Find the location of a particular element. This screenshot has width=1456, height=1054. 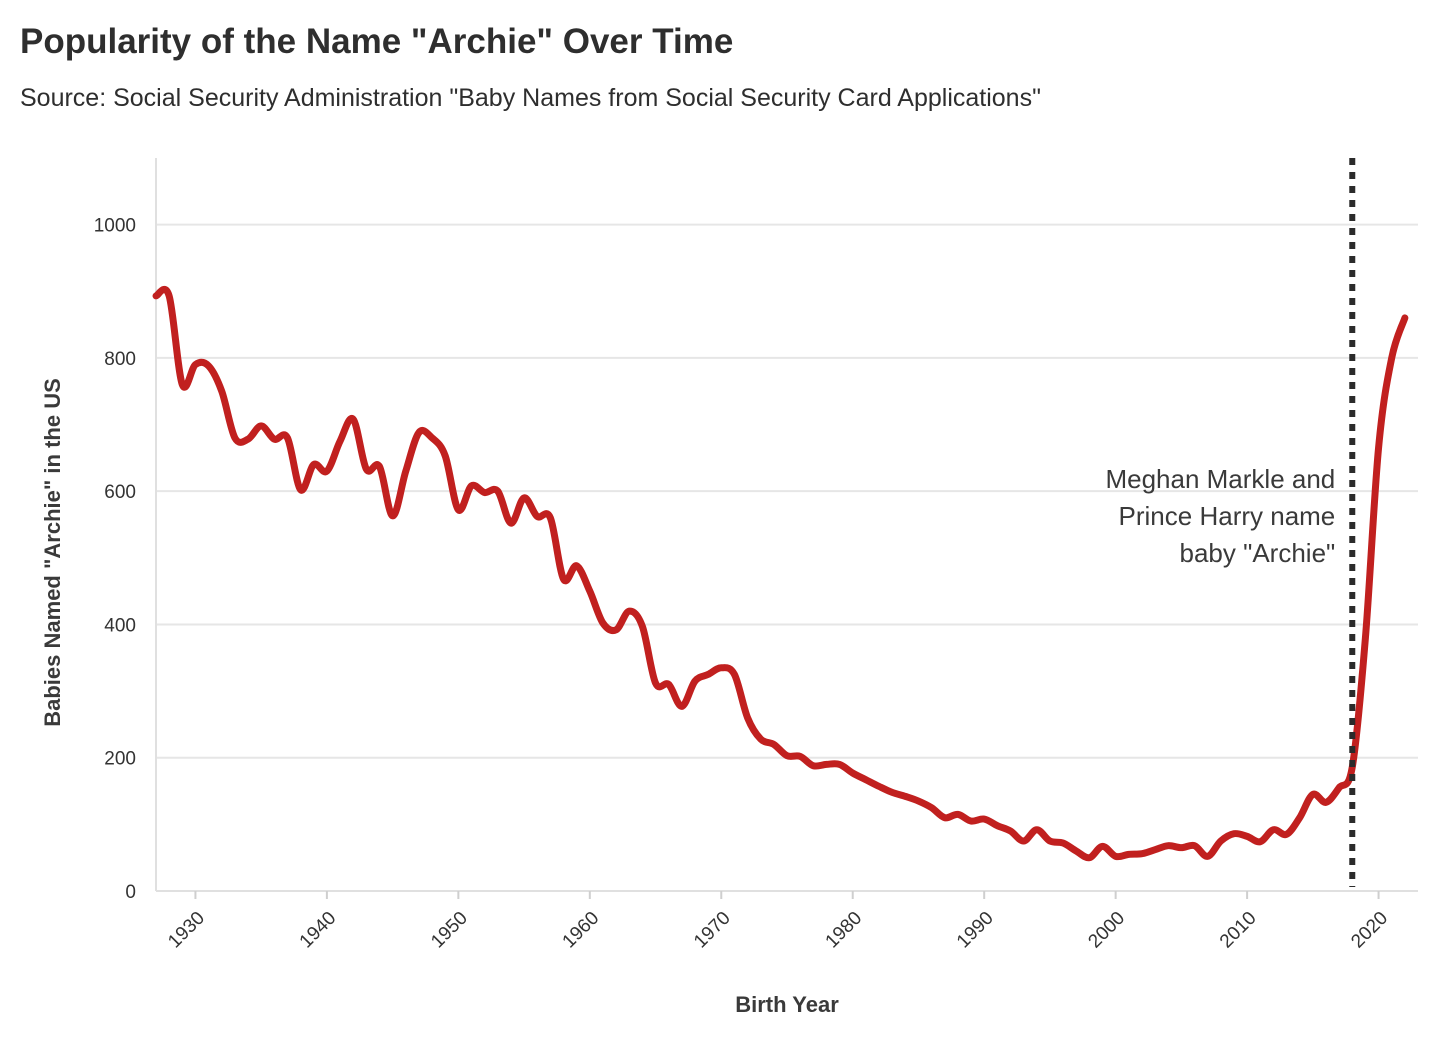

x-tick-label: 2010 is located at coordinates (1238, 930).